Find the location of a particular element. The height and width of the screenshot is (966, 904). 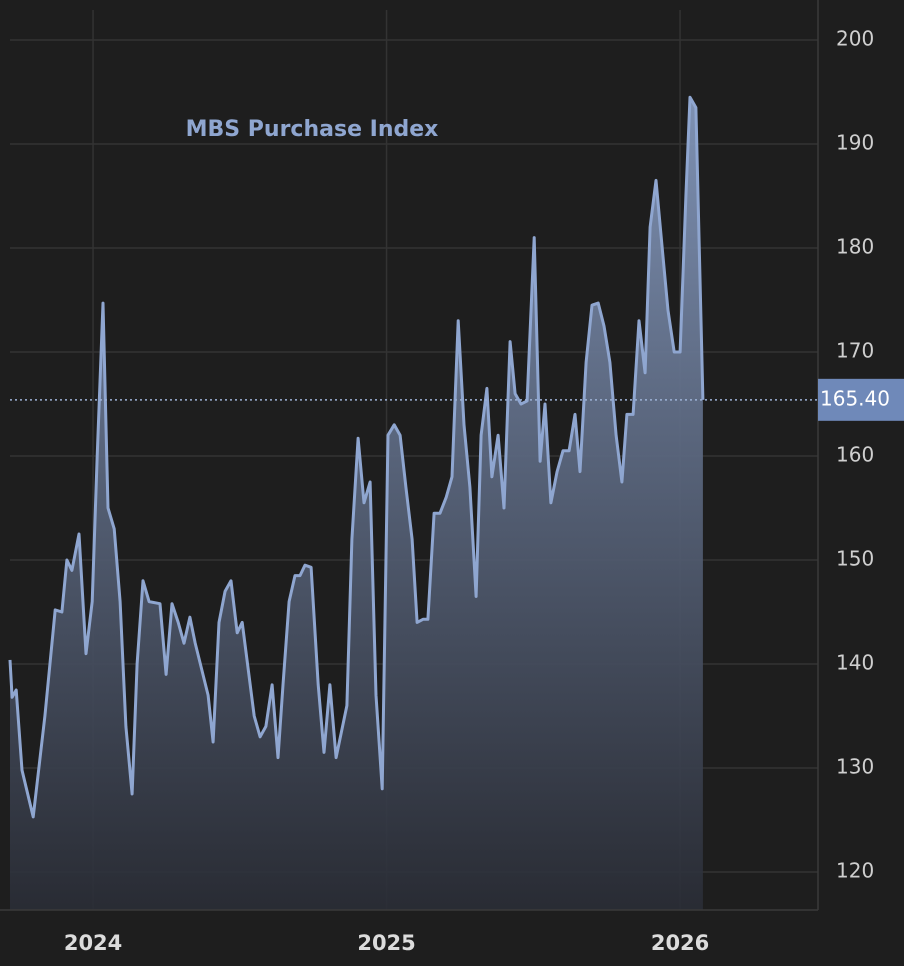

y-tick-label: 160 is located at coordinates (855, 454).